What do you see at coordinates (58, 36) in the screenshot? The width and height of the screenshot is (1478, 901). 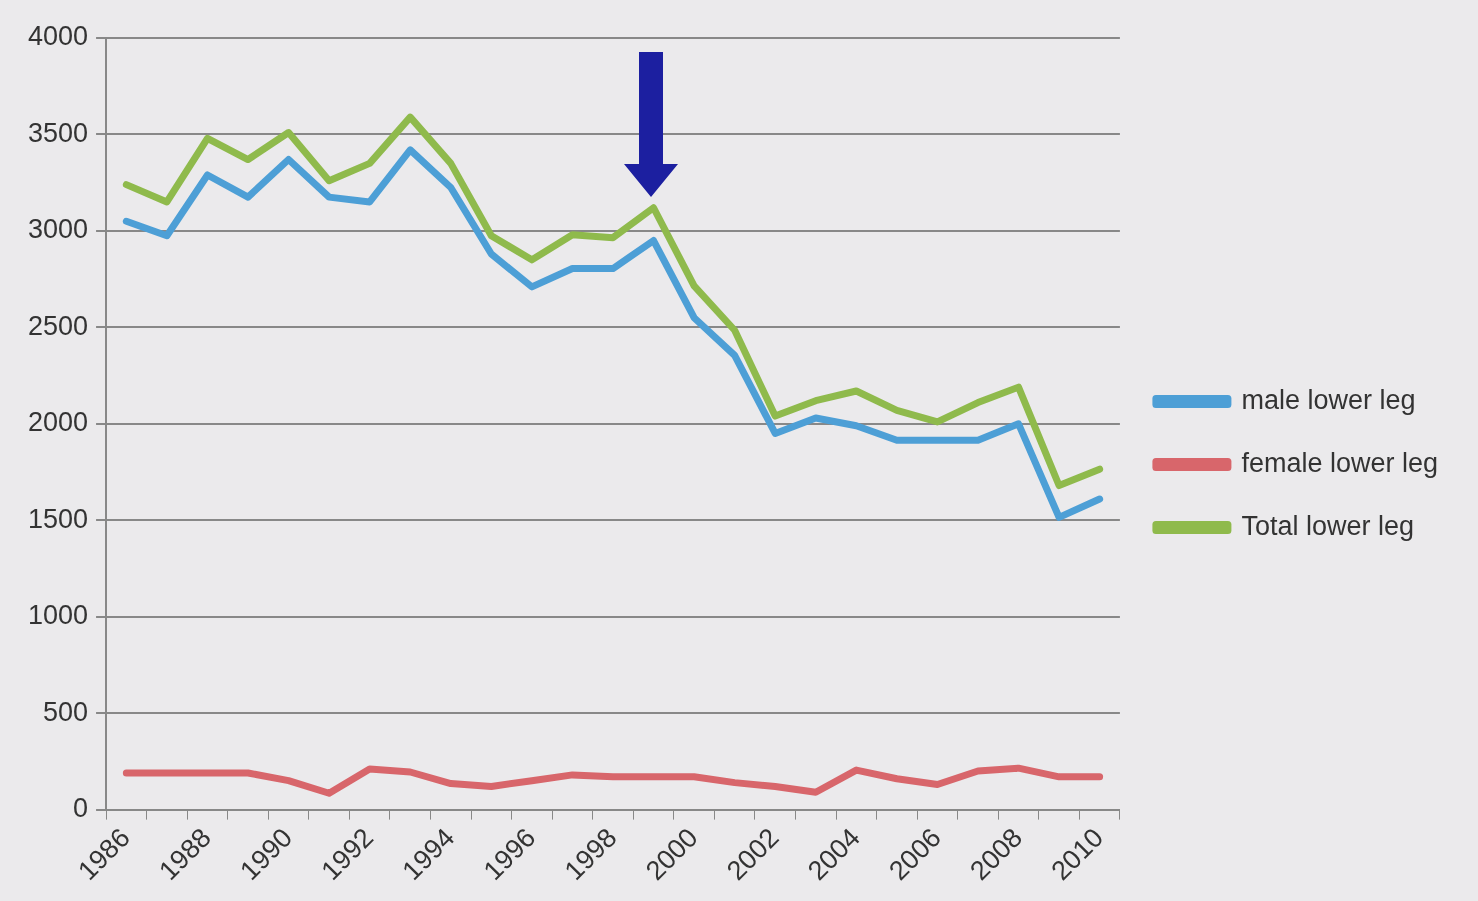 I see `y-tick-label: 4000` at bounding box center [58, 36].